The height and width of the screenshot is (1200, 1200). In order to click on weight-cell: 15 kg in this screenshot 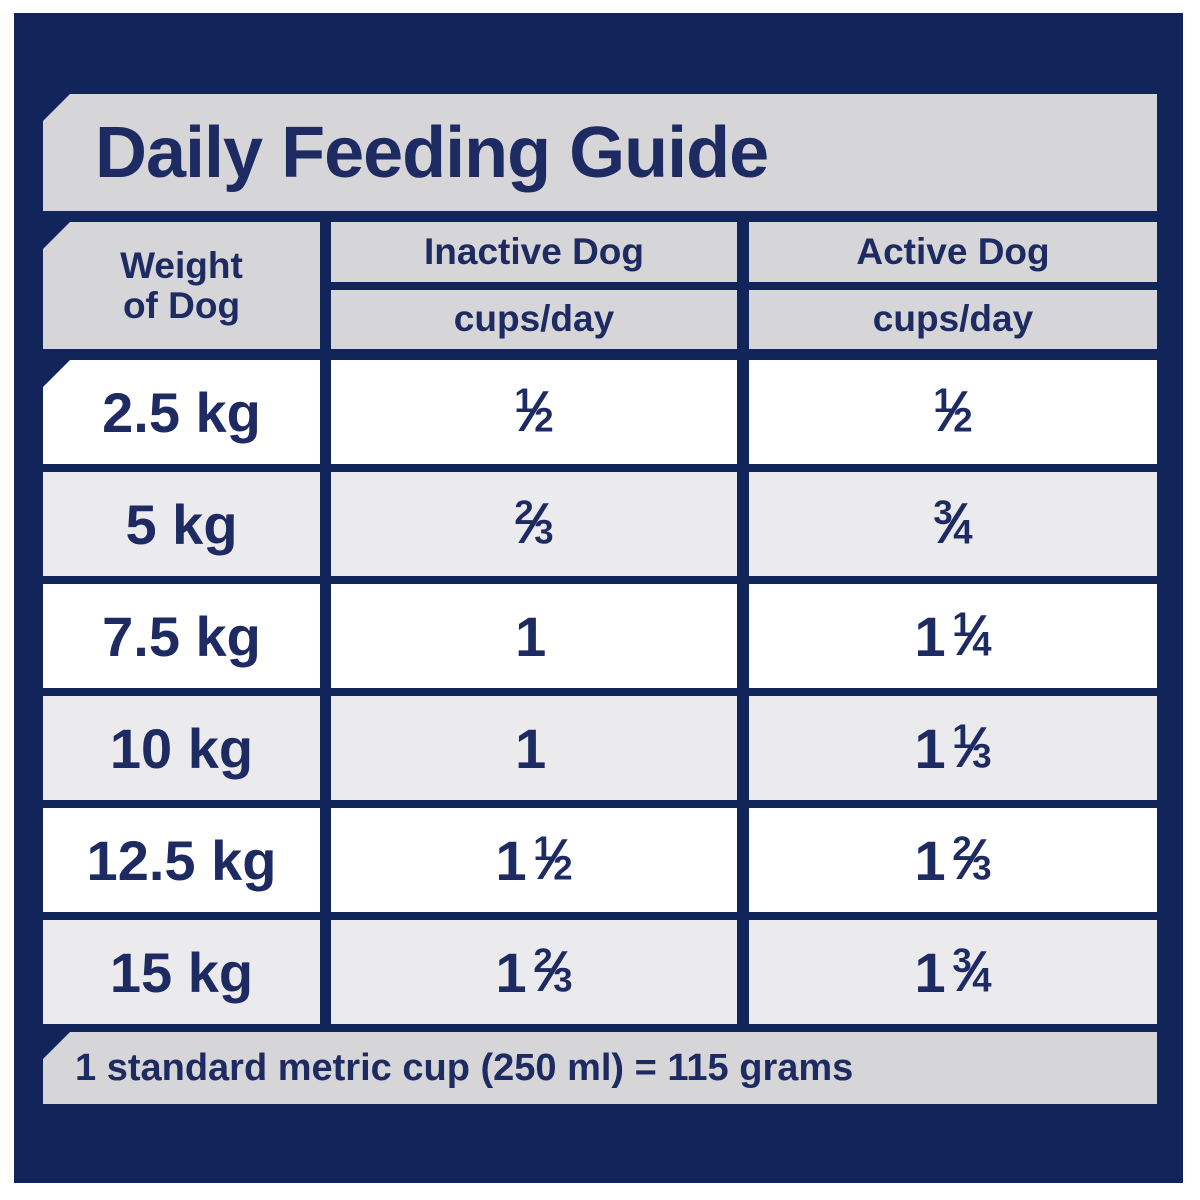, I will do `click(181, 972)`.